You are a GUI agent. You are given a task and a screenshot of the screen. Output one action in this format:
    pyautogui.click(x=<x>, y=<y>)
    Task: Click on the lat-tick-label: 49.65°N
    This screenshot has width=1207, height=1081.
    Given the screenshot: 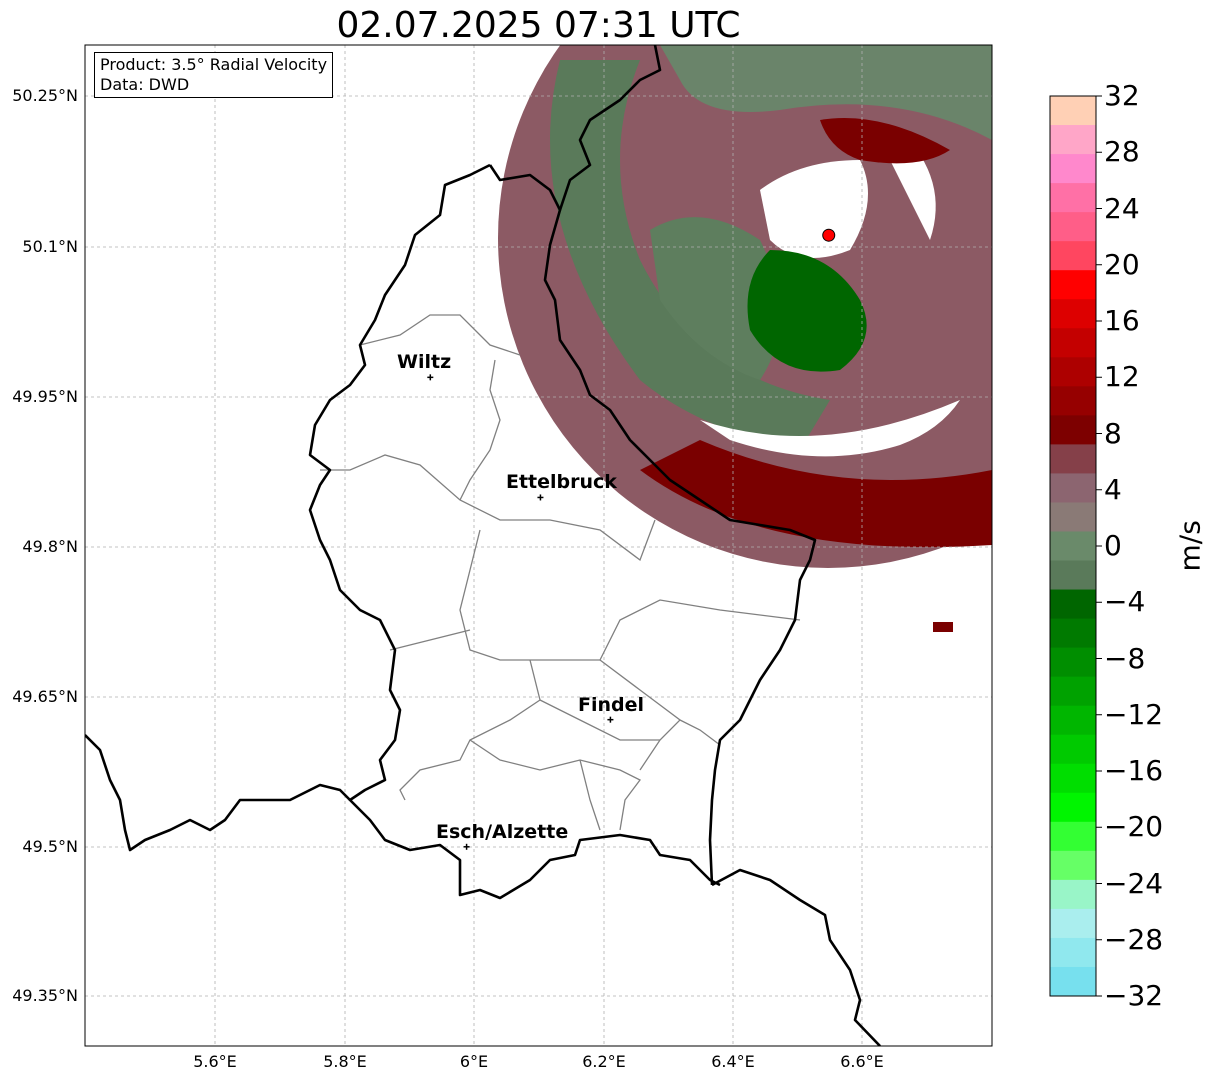 What is the action you would take?
    pyautogui.click(x=45, y=696)
    